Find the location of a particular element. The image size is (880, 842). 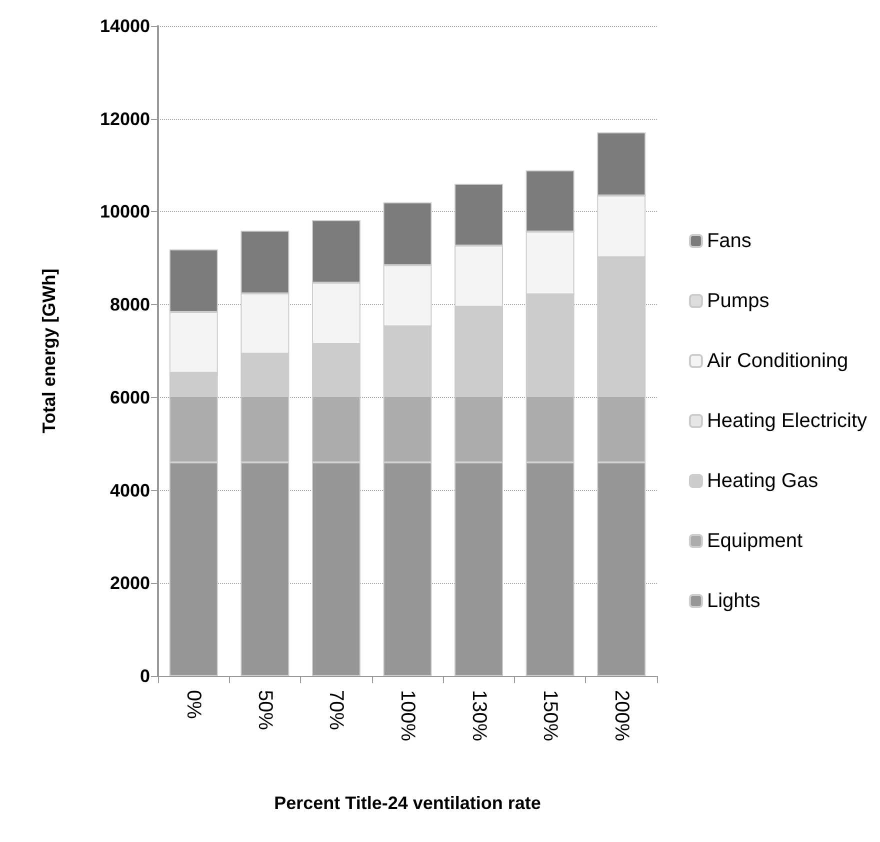

y-tick-label: 6000 is located at coordinates (130, 397).